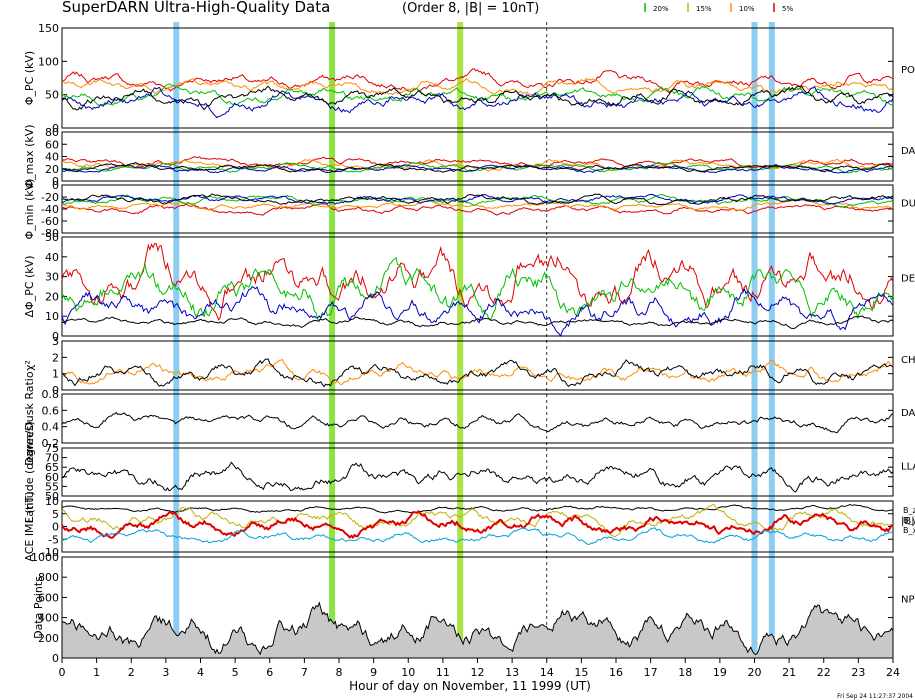  Describe the element at coordinates (824, 672) in the screenshot. I see `x-tick-label: 22` at that location.